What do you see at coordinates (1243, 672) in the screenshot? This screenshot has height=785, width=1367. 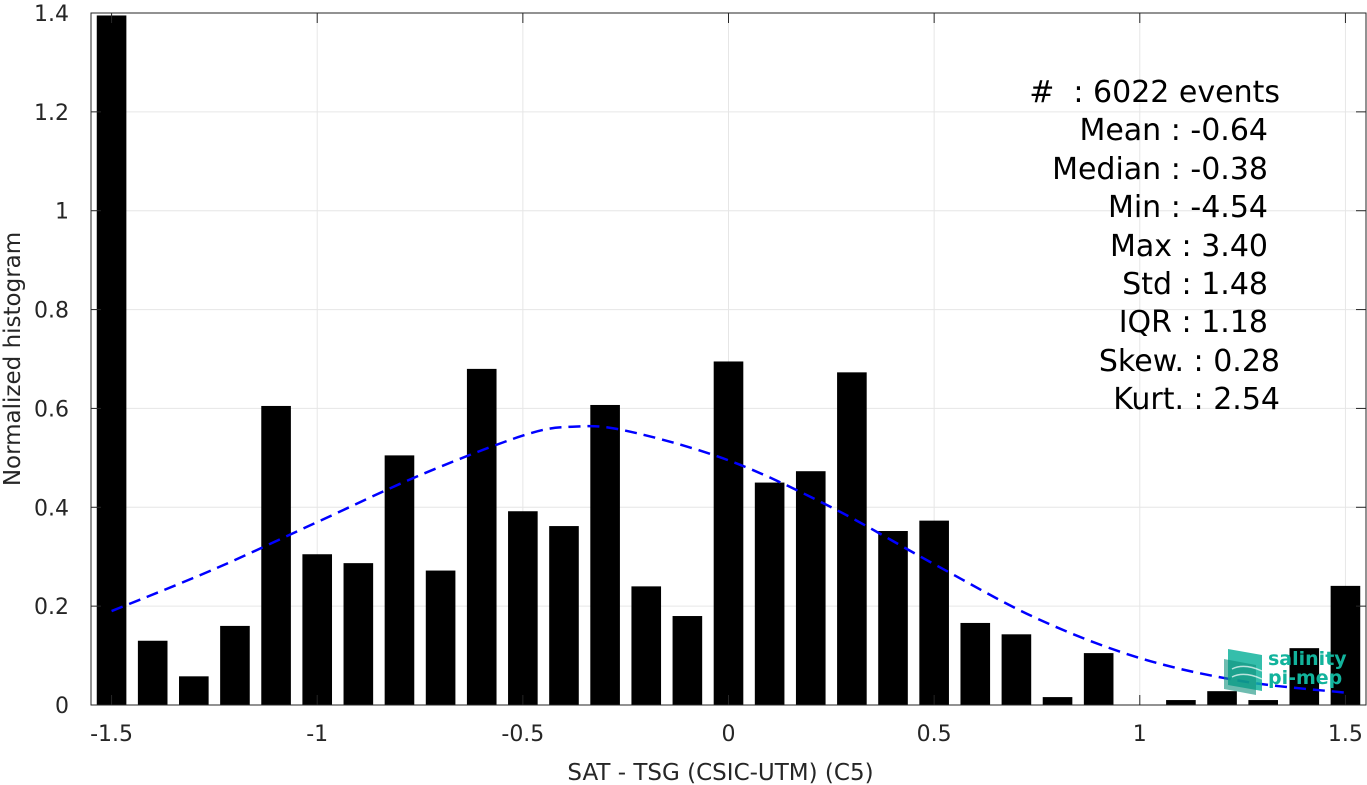 I see `logo-wave-icon` at bounding box center [1243, 672].